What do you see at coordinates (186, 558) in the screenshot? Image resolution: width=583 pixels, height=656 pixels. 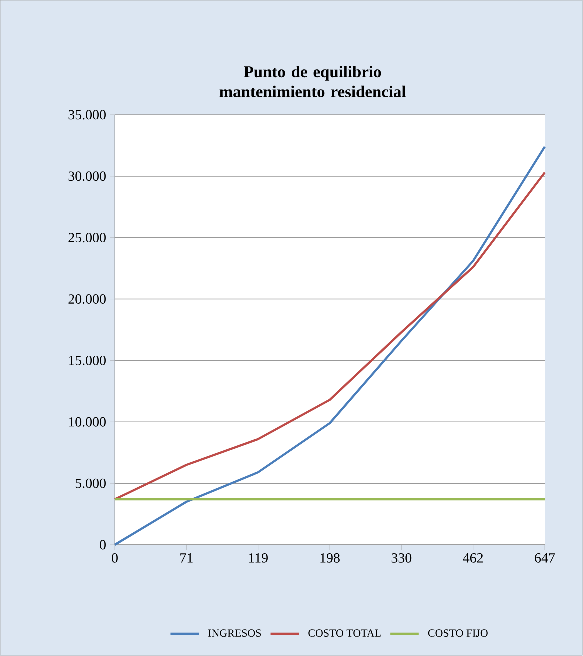 I see `x-tick-label: 71` at bounding box center [186, 558].